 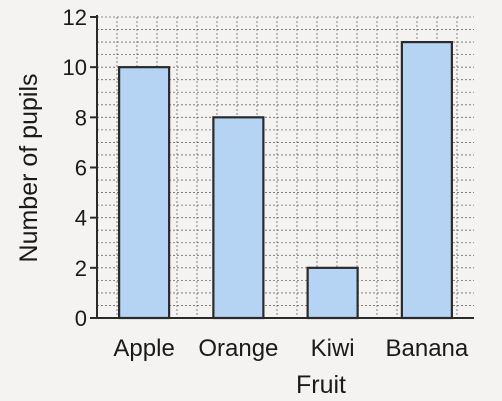 I want to click on y-tick-label: 8, so click(x=81, y=117).